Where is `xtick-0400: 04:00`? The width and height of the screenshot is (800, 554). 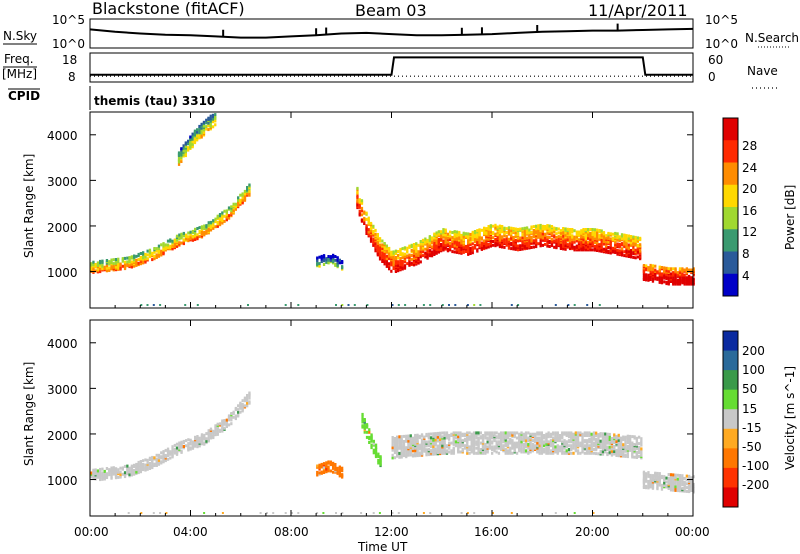
xtick-0400: 04:00 is located at coordinates (190, 532).